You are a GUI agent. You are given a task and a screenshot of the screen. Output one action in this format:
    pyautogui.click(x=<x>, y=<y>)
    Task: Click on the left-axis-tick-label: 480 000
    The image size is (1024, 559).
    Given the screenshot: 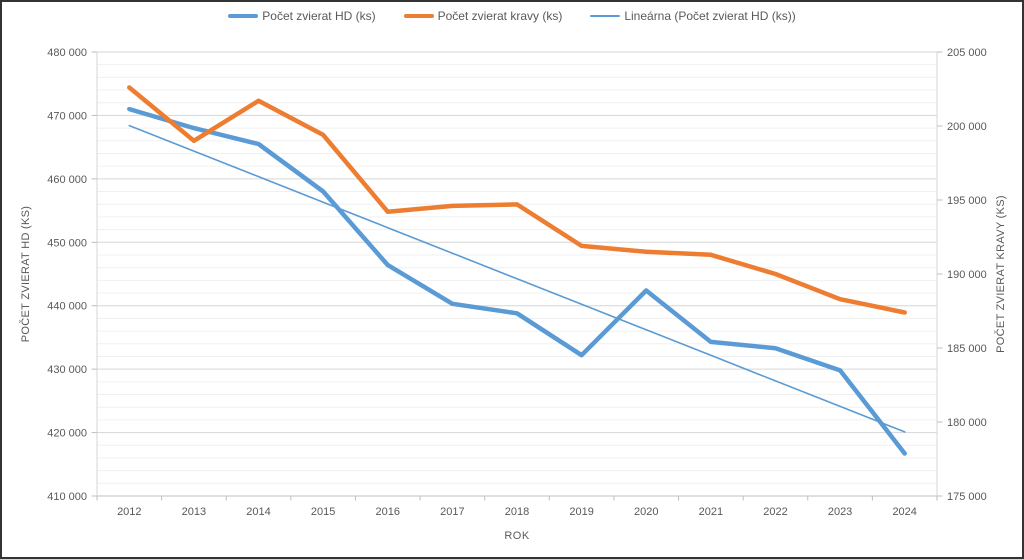 What is the action you would take?
    pyautogui.click(x=67, y=53)
    